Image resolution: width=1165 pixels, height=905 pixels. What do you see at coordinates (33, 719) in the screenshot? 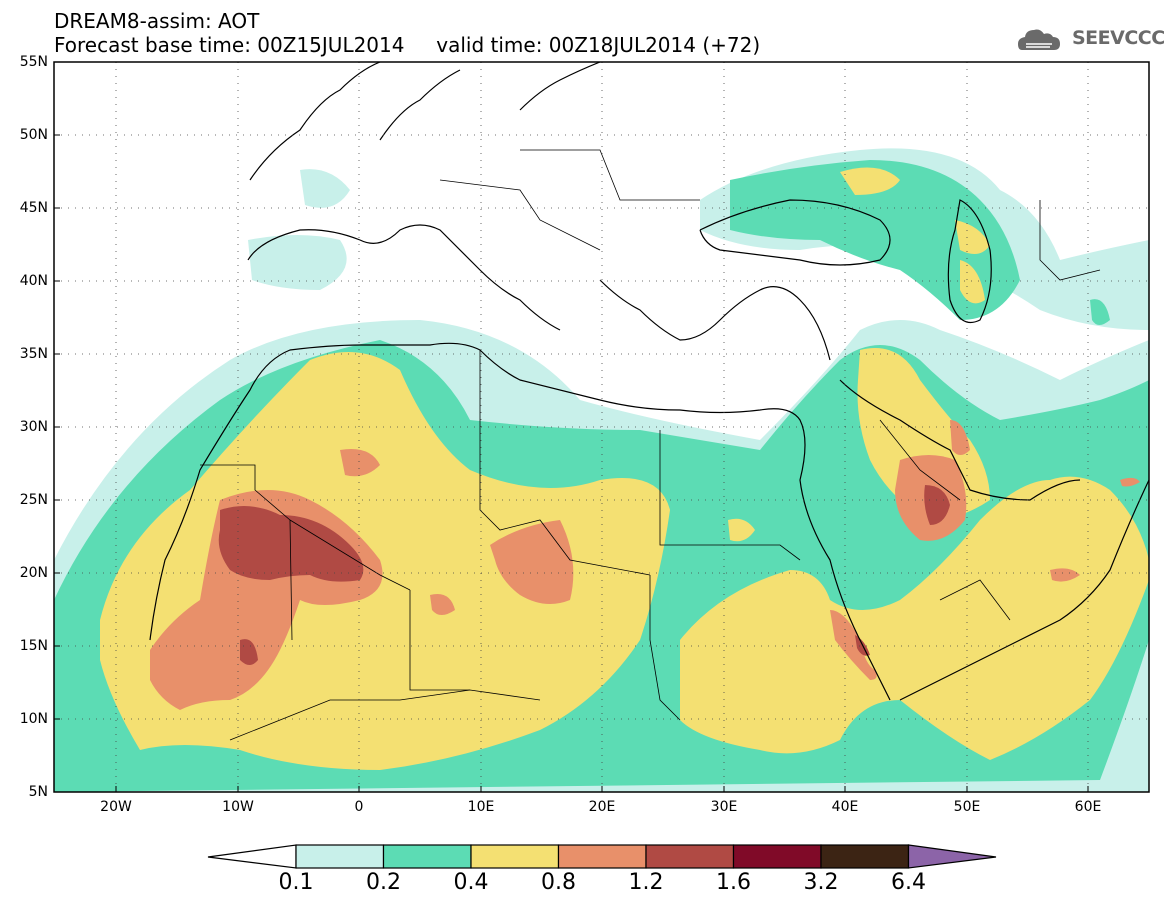
I see `lat-label-10n: 10N` at bounding box center [33, 719].